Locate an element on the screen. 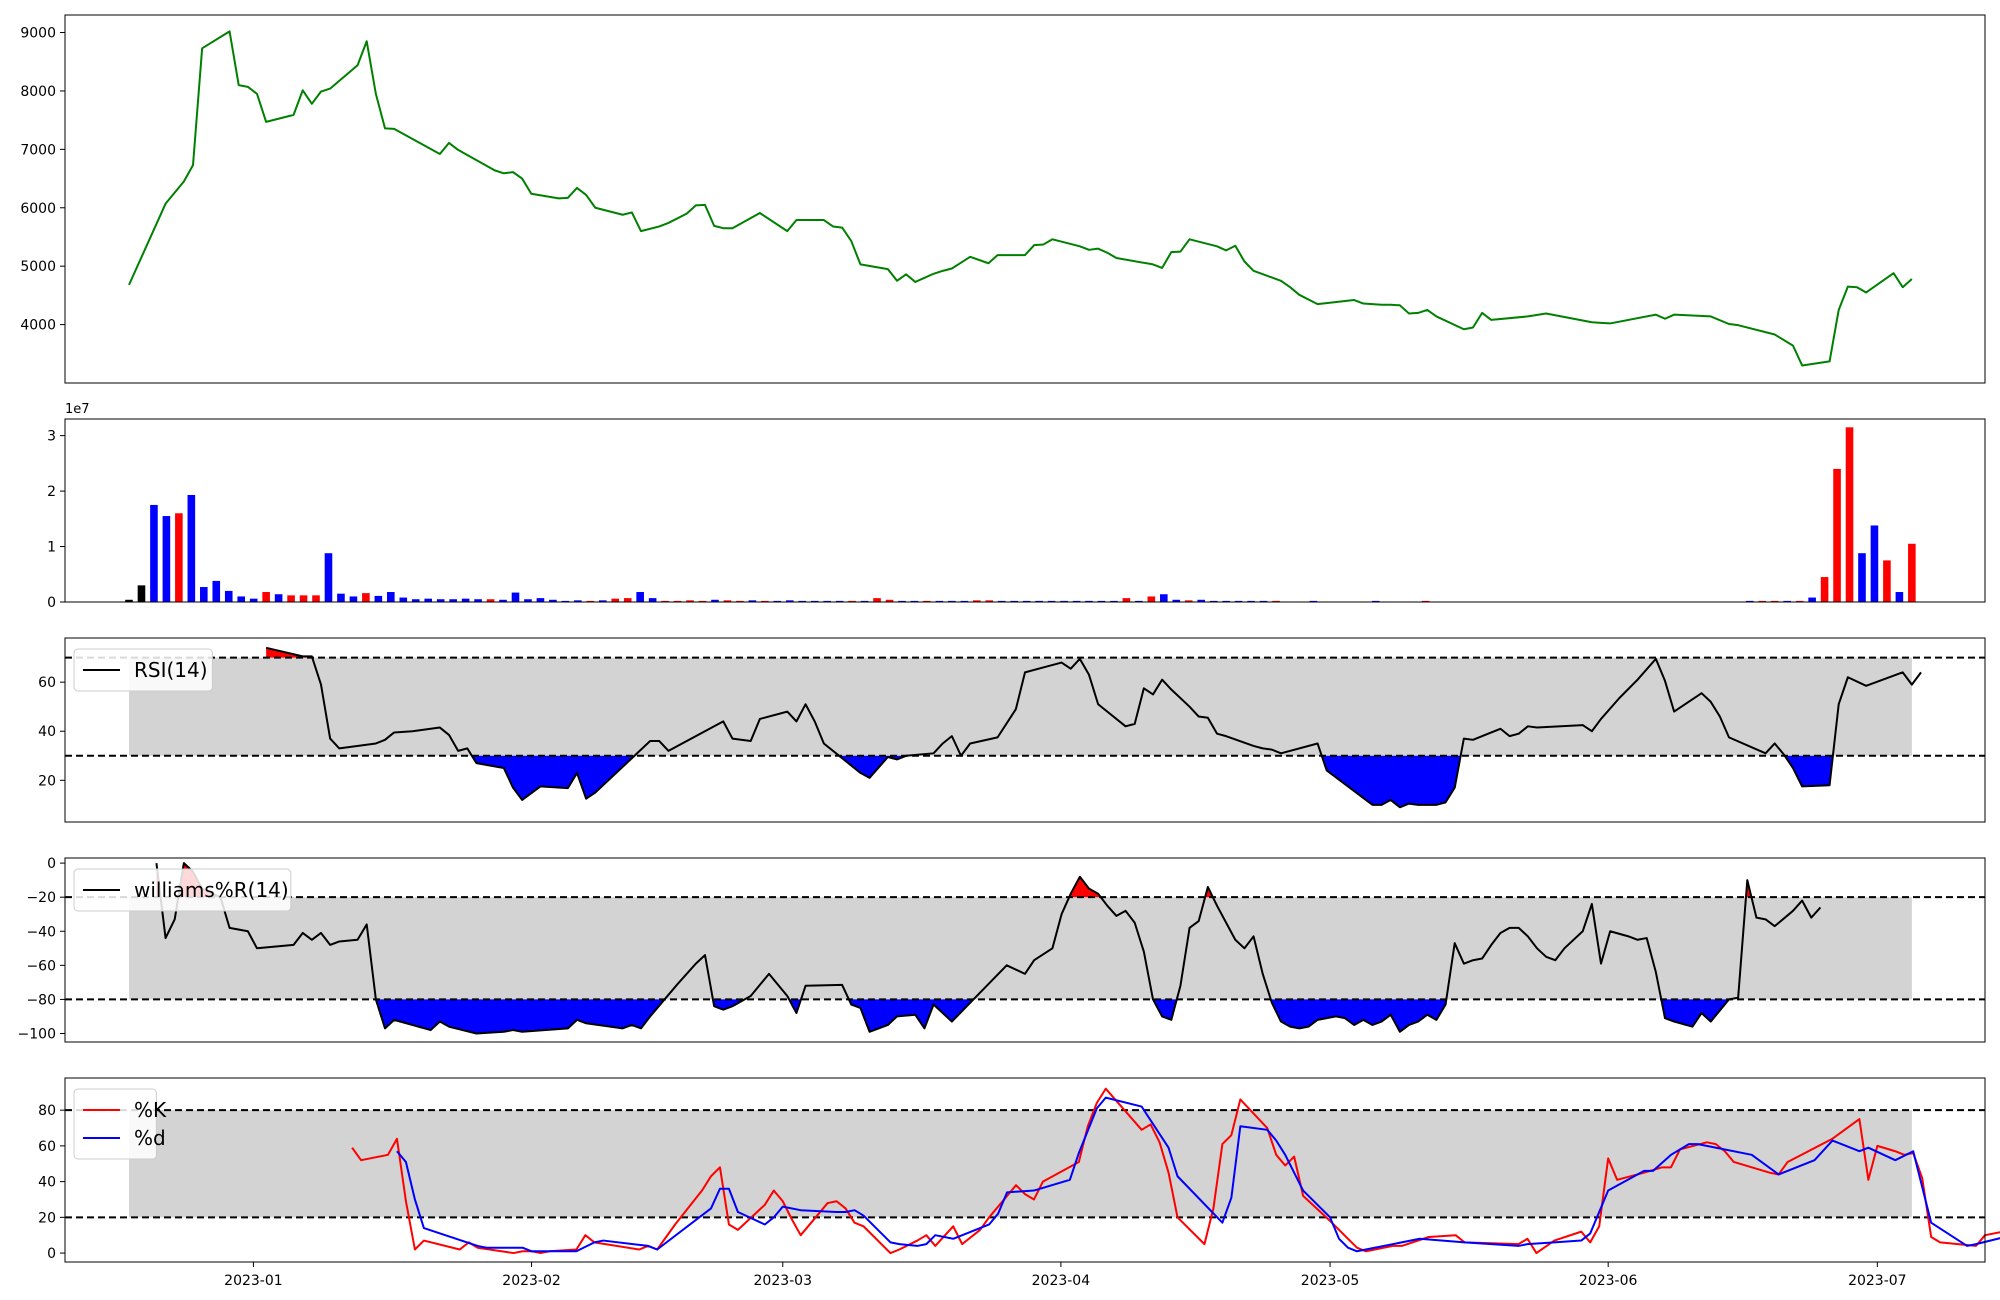 The image size is (2000, 1300). price-ytick-label-2: 6000 is located at coordinates (38, 209).